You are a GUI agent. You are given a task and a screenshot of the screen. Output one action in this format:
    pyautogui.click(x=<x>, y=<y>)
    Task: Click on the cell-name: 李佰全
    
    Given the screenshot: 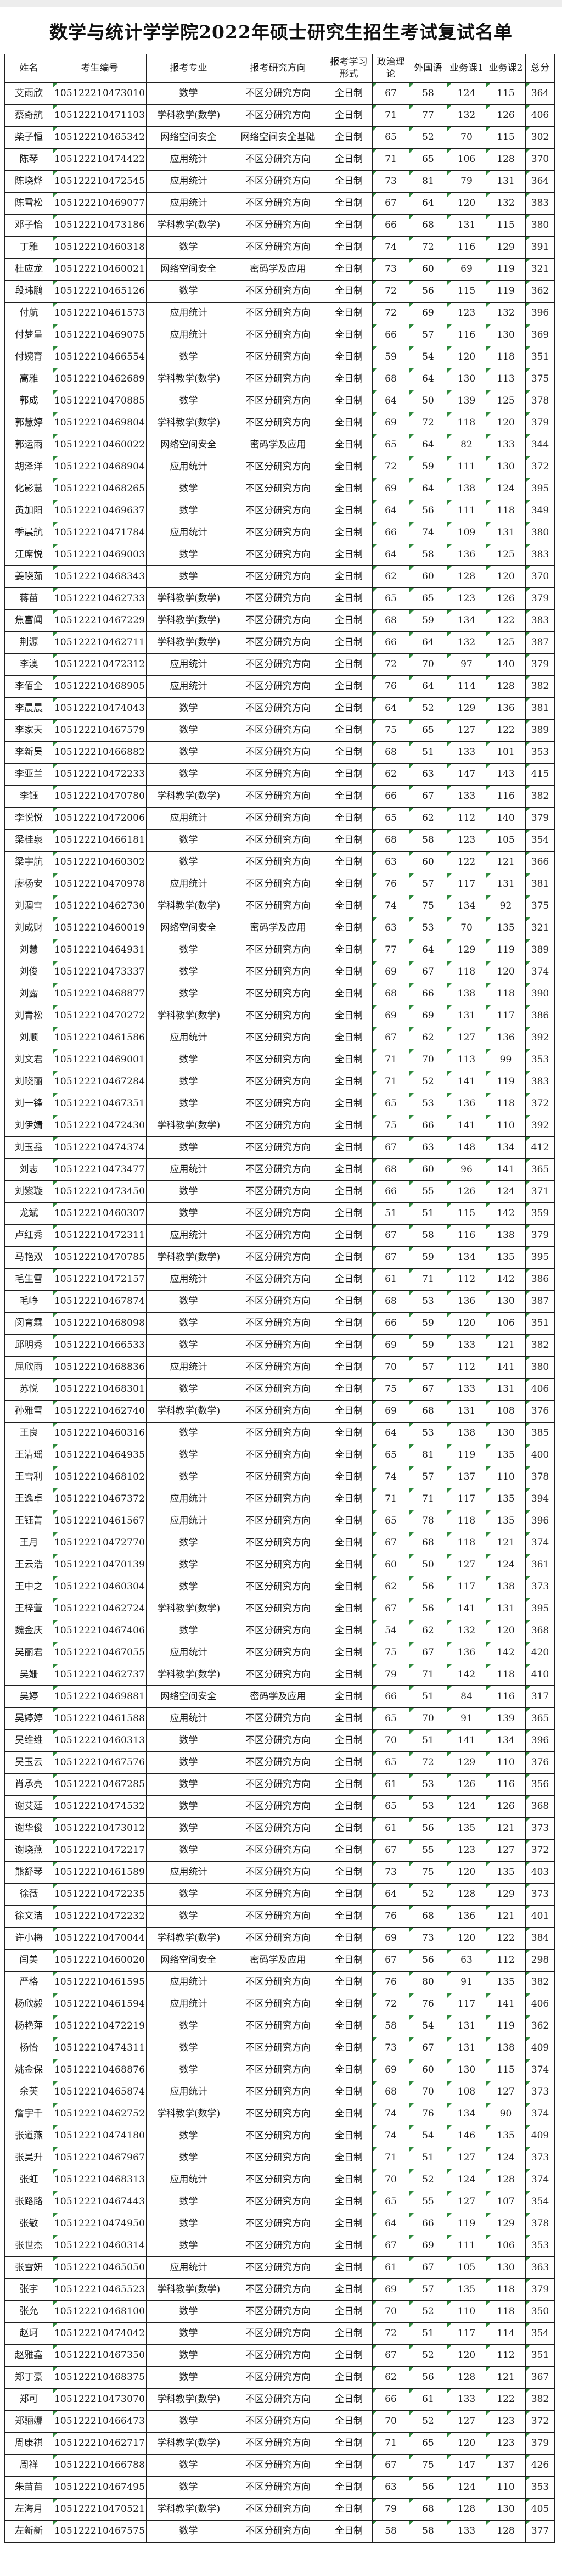 What is the action you would take?
    pyautogui.click(x=28, y=686)
    